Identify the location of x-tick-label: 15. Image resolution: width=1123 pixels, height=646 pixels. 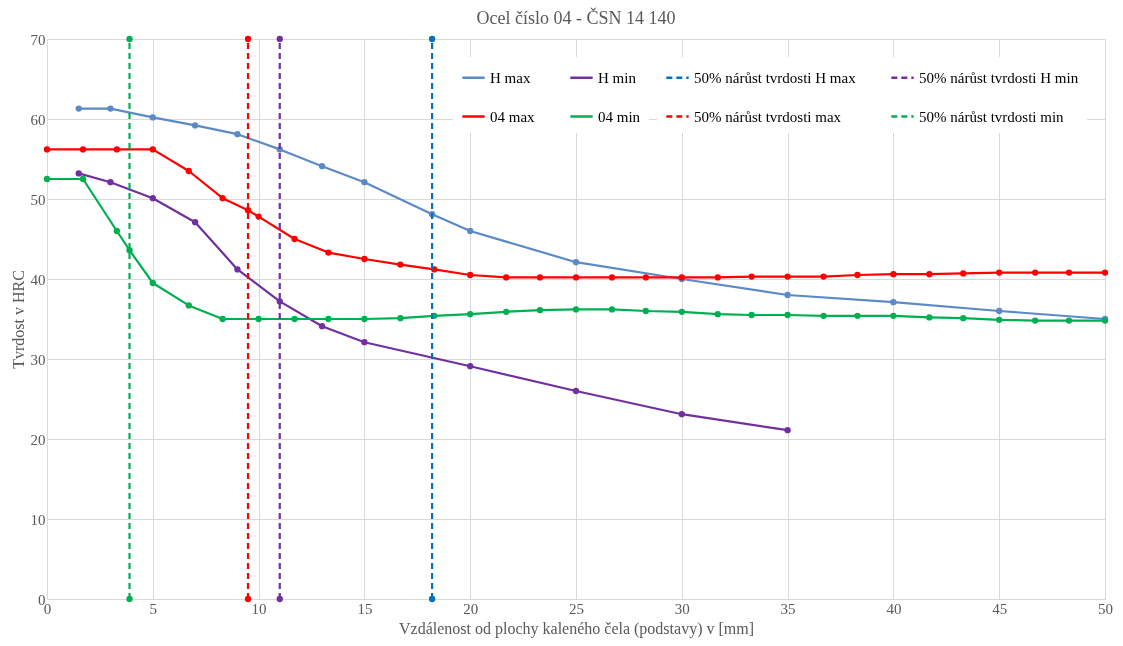
(365, 608).